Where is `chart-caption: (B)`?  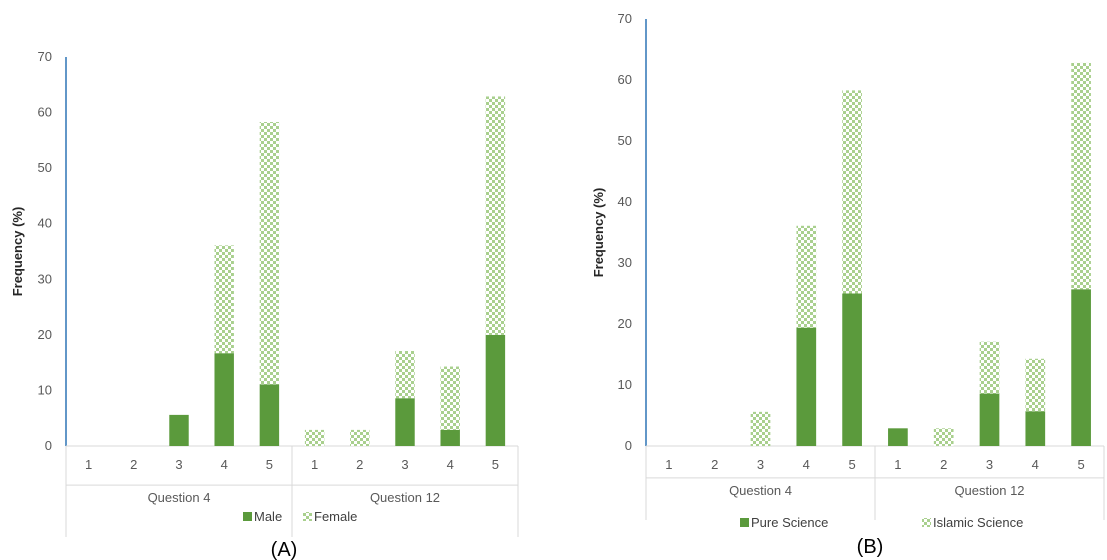 chart-caption: (B) is located at coordinates (870, 547).